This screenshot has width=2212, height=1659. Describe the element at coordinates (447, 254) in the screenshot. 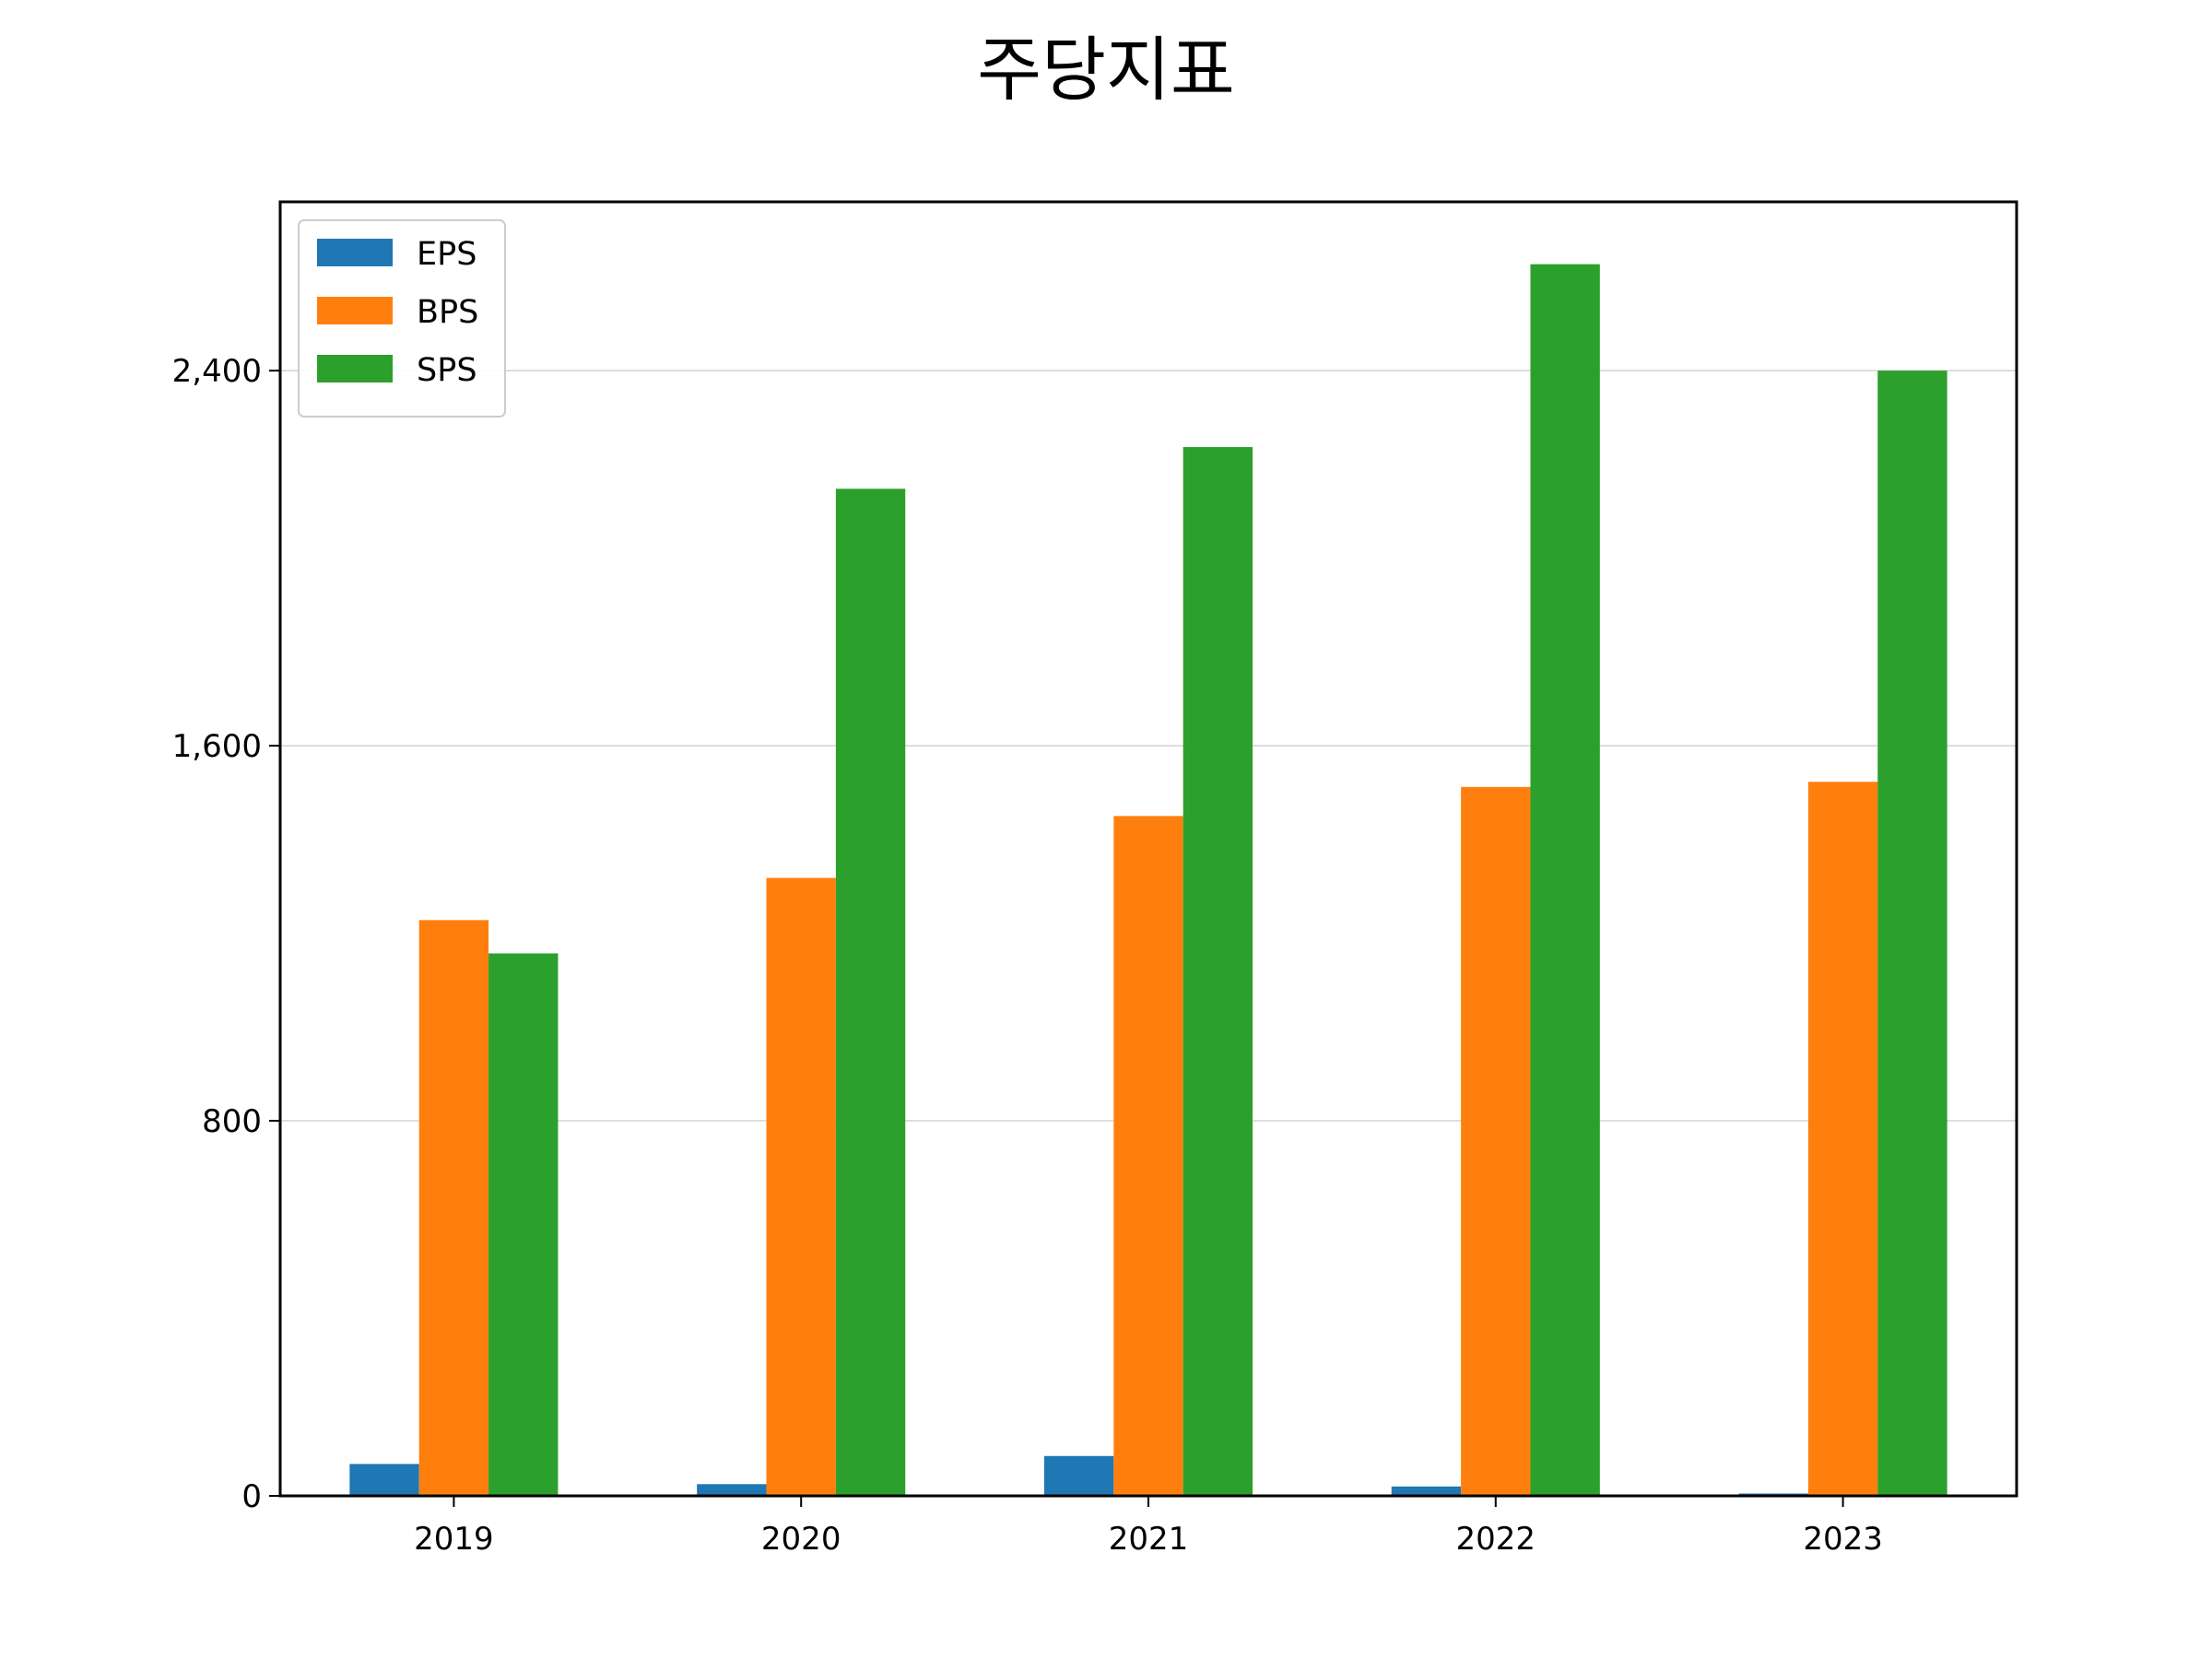

I see `legend-label-eps: EPS` at that location.